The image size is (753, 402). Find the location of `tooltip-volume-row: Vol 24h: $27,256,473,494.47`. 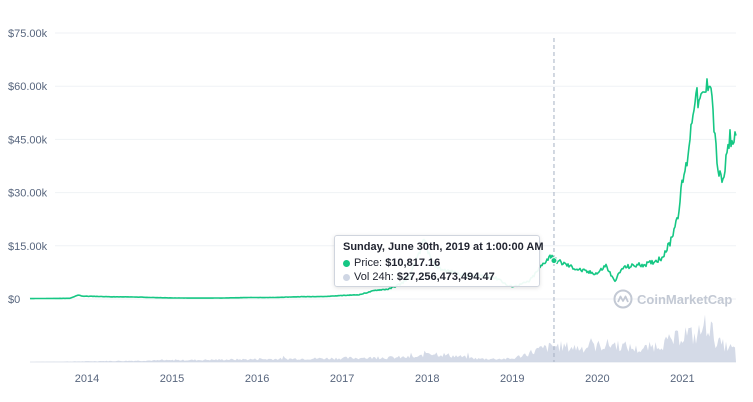

tooltip-volume-row: Vol 24h: $27,256,473,494.47 is located at coordinates (437, 277).